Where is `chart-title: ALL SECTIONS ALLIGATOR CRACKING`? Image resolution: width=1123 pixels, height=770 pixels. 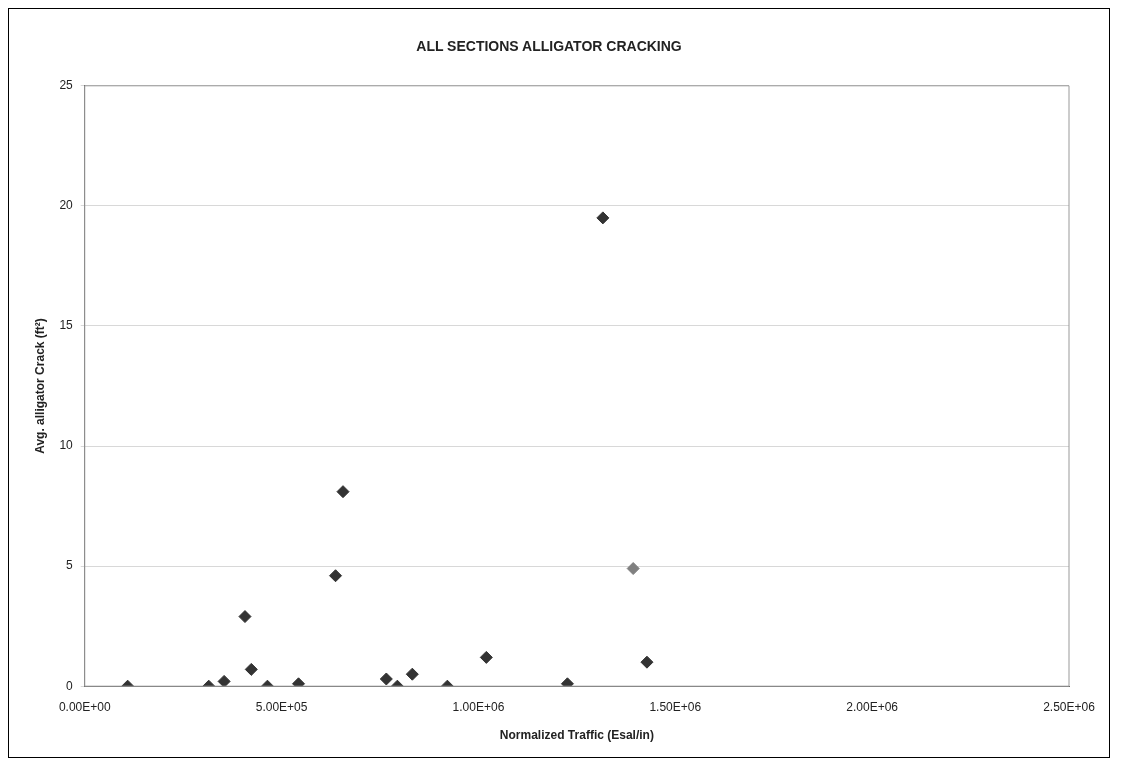 chart-title: ALL SECTIONS ALLIGATOR CRACKING is located at coordinates (549, 46).